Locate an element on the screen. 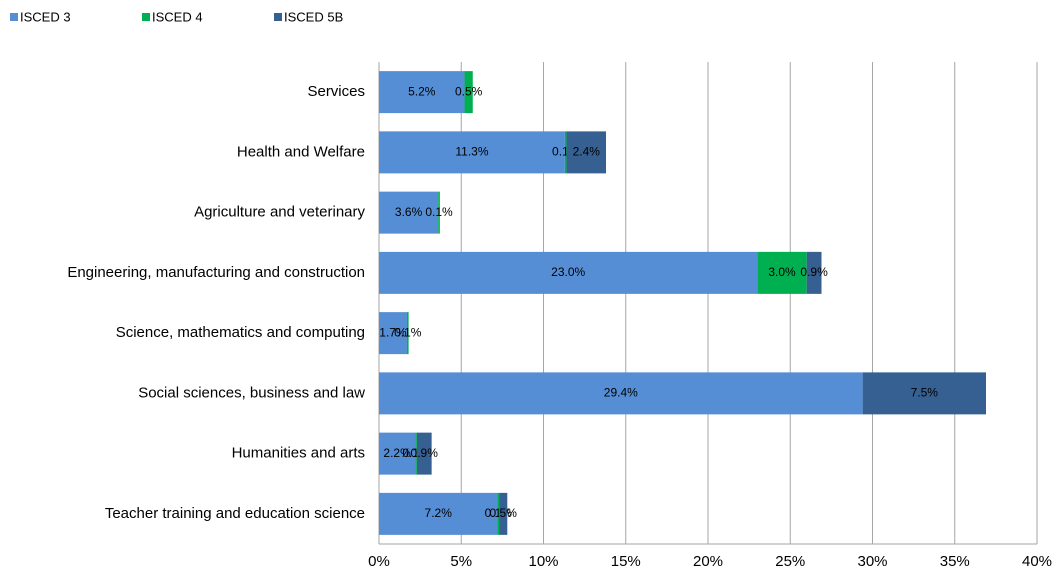  value-label: 3.0% is located at coordinates (782, 272).